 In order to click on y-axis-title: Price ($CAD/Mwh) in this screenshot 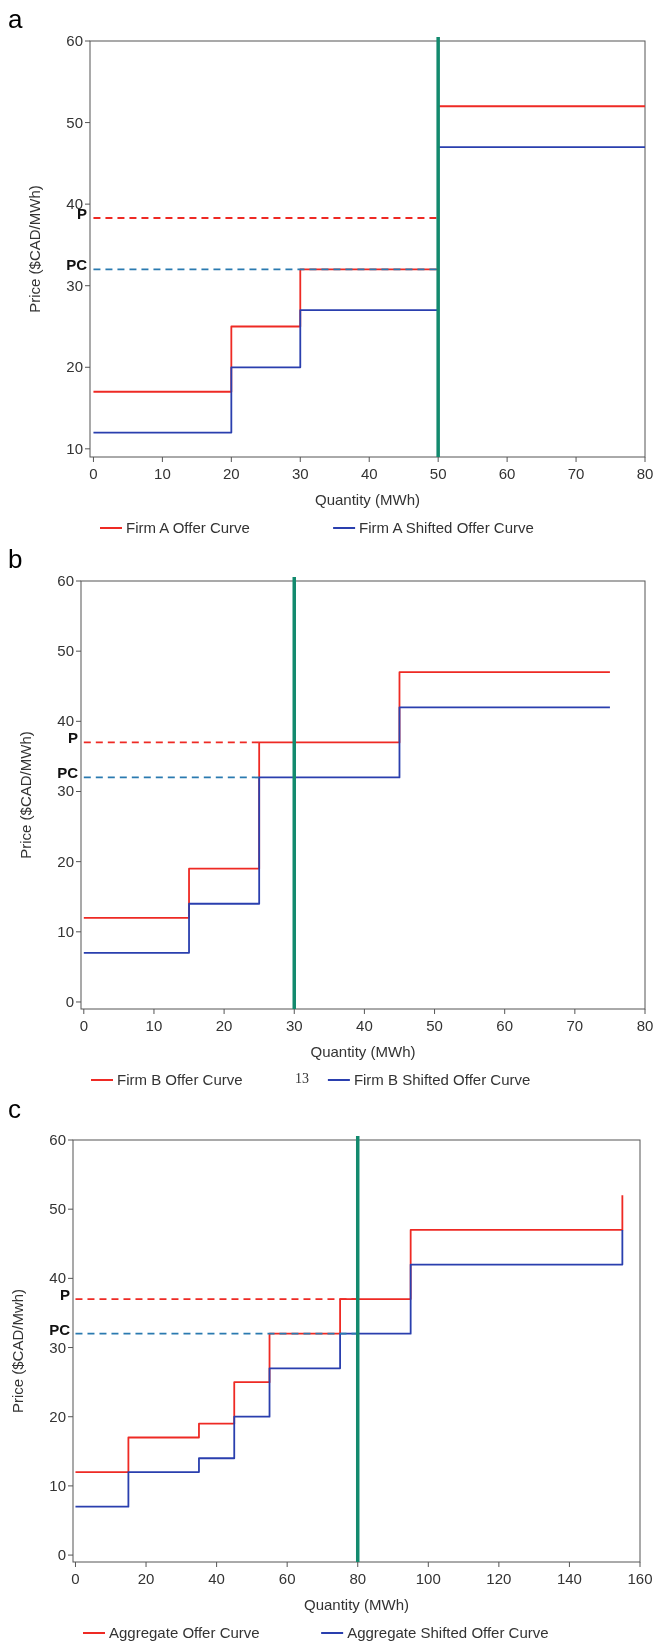, I will do `click(17, 1351)`.